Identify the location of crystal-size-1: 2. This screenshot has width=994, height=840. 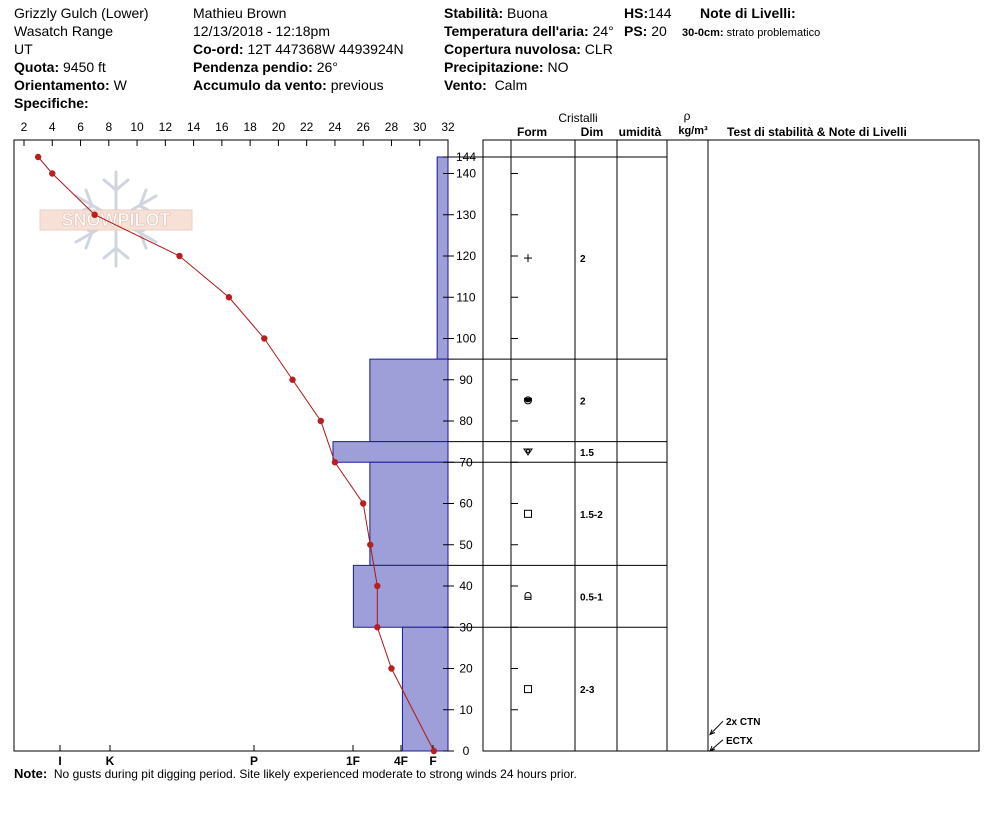
(583, 401).